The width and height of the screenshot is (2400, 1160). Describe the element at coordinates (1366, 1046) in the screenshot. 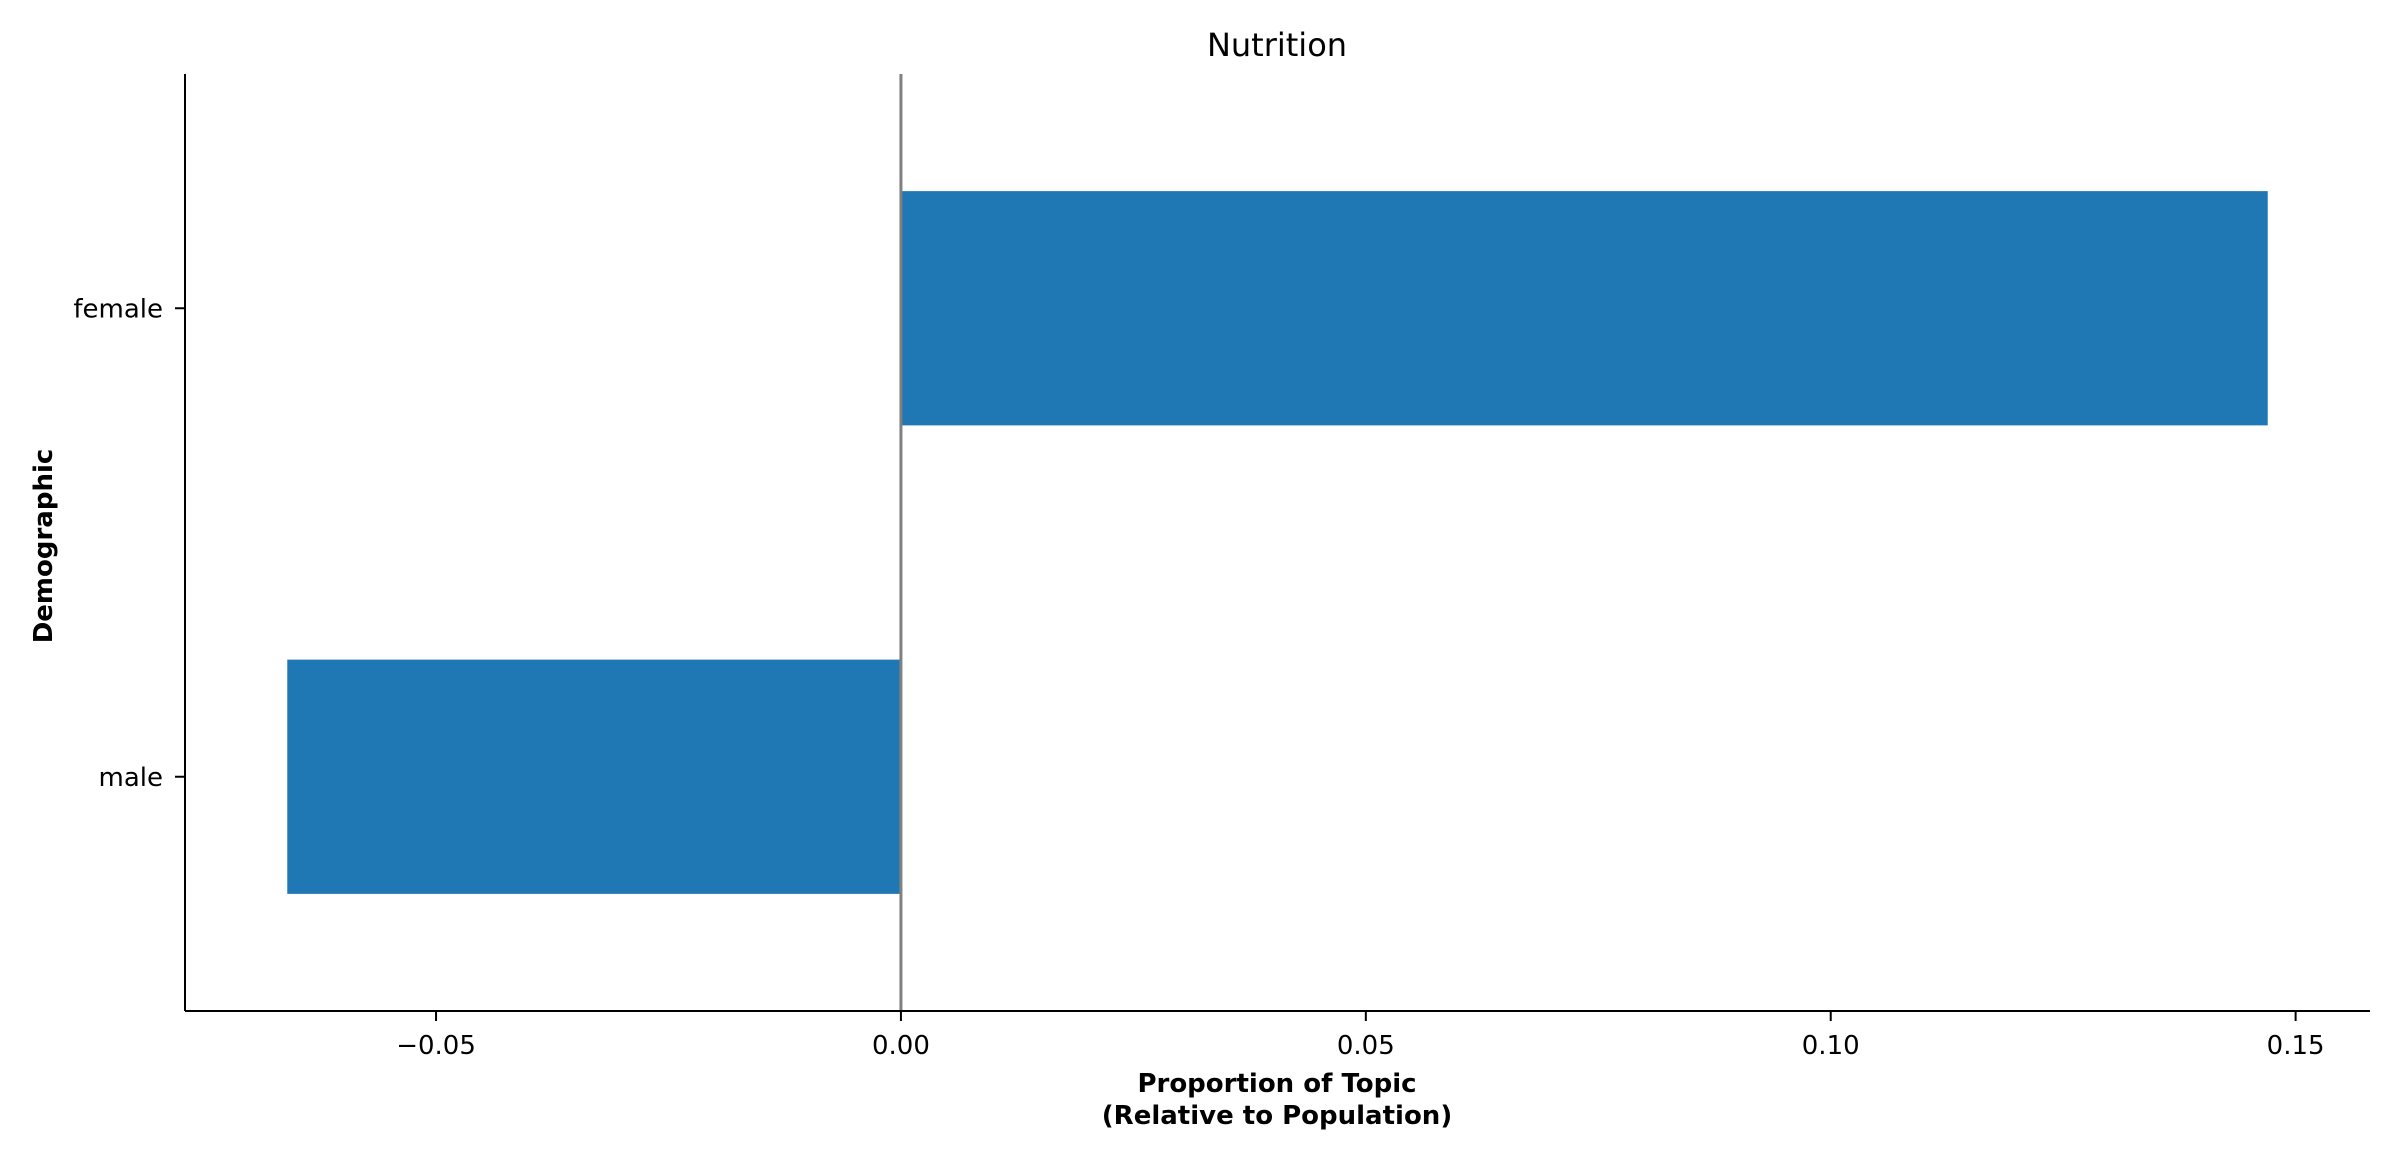

I see `x-tick-label: 0.05` at that location.